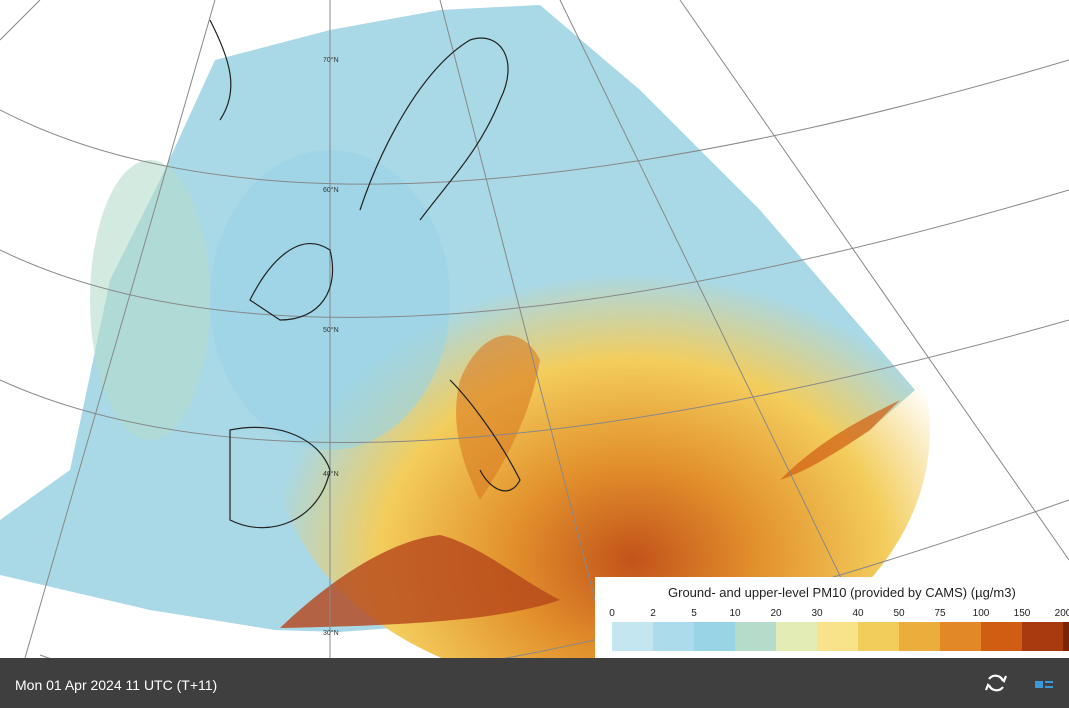  What do you see at coordinates (940, 613) in the screenshot?
I see `scale-label: 75` at bounding box center [940, 613].